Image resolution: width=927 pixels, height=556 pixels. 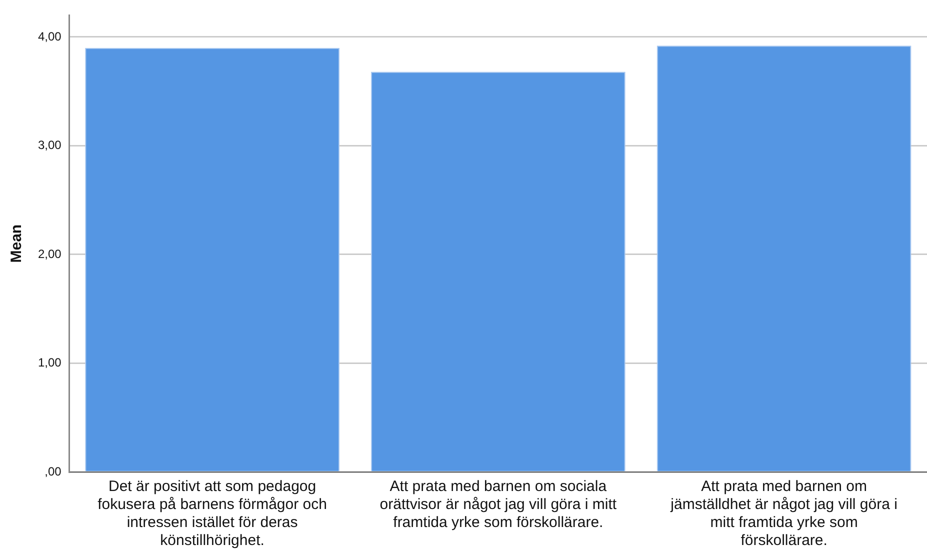 What do you see at coordinates (50, 253) in the screenshot?
I see `y-tick-label: 2,00` at bounding box center [50, 253].